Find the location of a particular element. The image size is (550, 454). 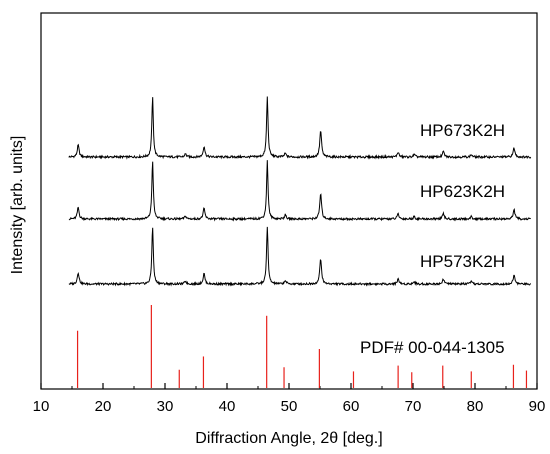

series-label: HP573K2H is located at coordinates (462, 261).